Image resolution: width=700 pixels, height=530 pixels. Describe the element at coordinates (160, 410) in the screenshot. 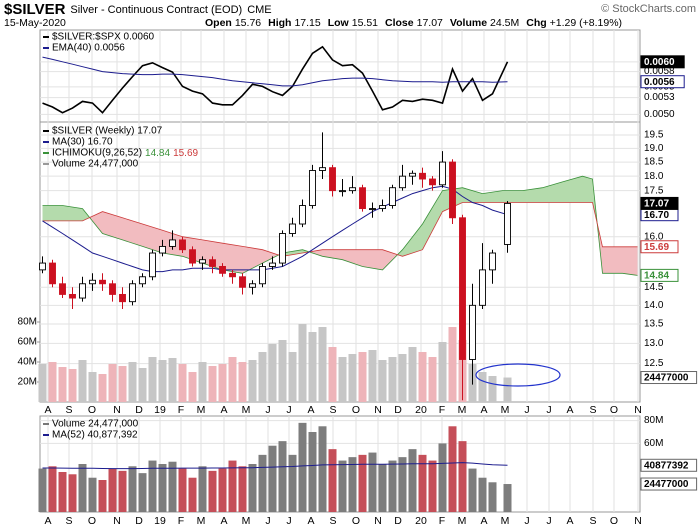

I see `x-tick-label: 19` at that location.